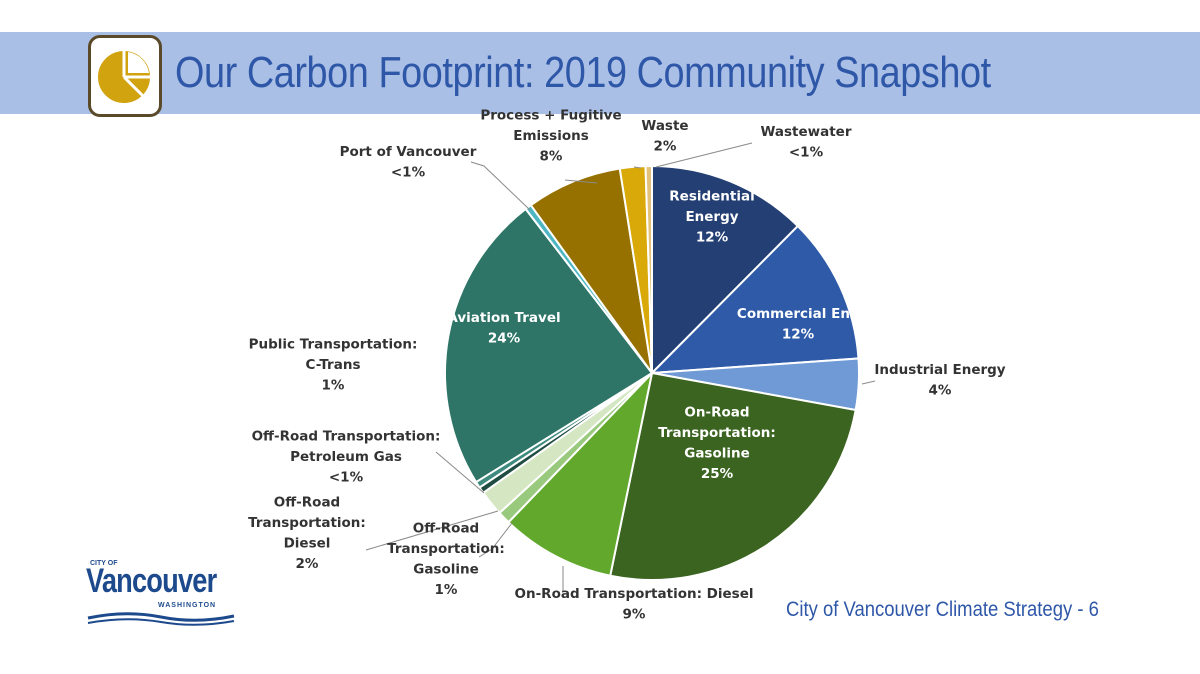 The image size is (1200, 674). Describe the element at coordinates (580, 473) in the screenshot. I see `pie-slice-on-road-transportation-diesel` at that location.